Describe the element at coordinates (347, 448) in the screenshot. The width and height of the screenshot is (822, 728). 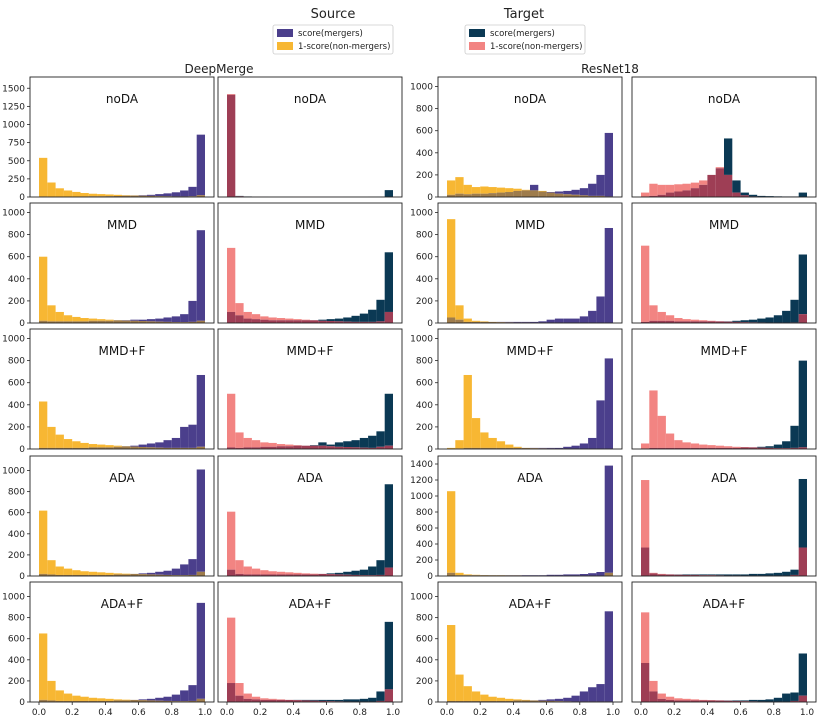
I see `hist-overlap-r2-c1-b14` at that location.